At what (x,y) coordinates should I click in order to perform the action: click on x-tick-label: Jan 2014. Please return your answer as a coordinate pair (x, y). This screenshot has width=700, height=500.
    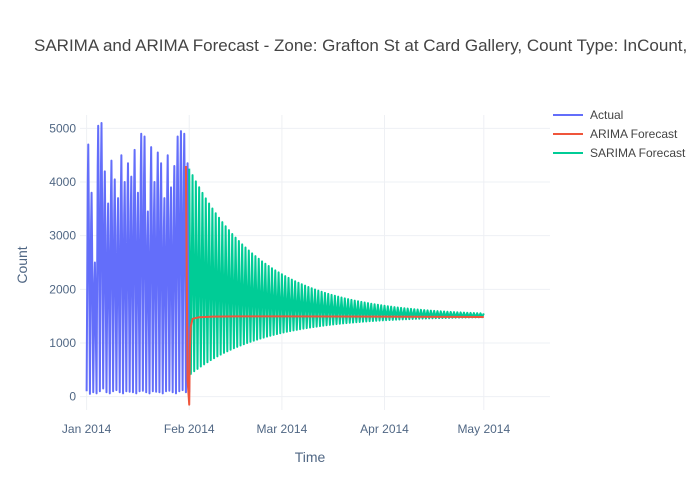
    Looking at the image, I should click on (87, 429).